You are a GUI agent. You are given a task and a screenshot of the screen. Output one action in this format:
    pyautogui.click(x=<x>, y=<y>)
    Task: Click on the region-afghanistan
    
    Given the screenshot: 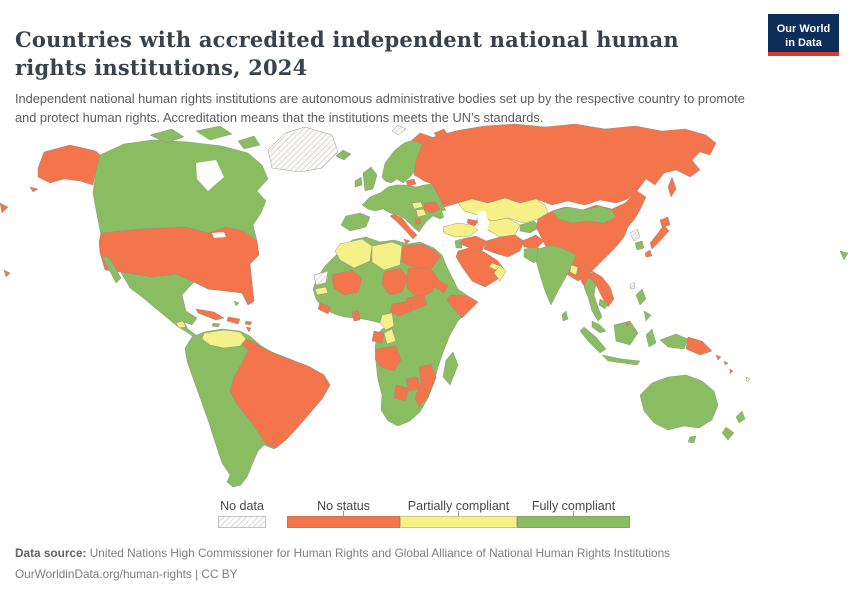 What is the action you would take?
    pyautogui.click(x=533, y=242)
    